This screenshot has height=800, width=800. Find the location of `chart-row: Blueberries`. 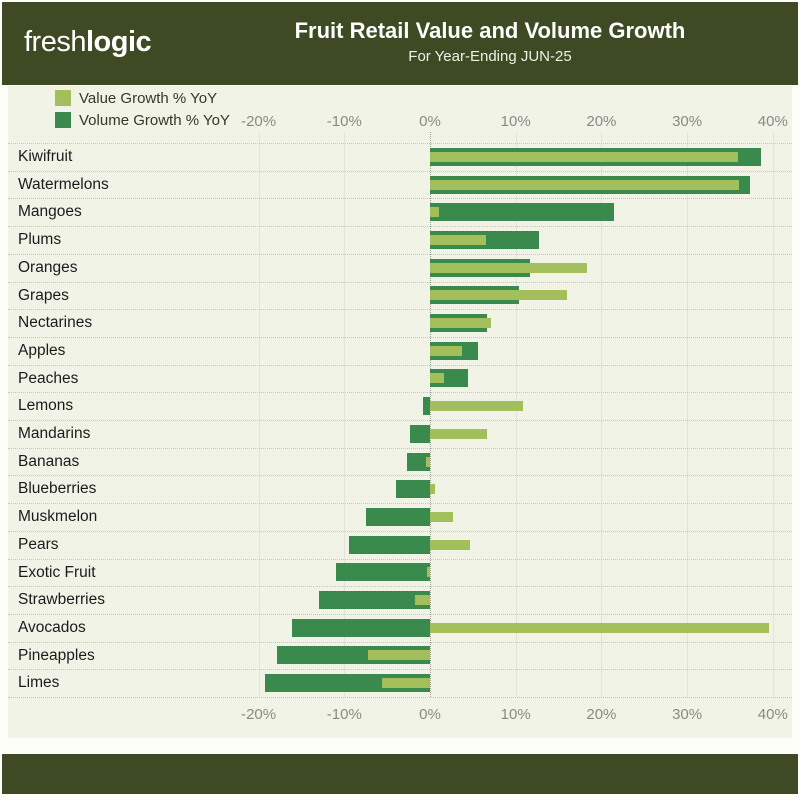

chart-row: Blueberries is located at coordinates (400, 489).